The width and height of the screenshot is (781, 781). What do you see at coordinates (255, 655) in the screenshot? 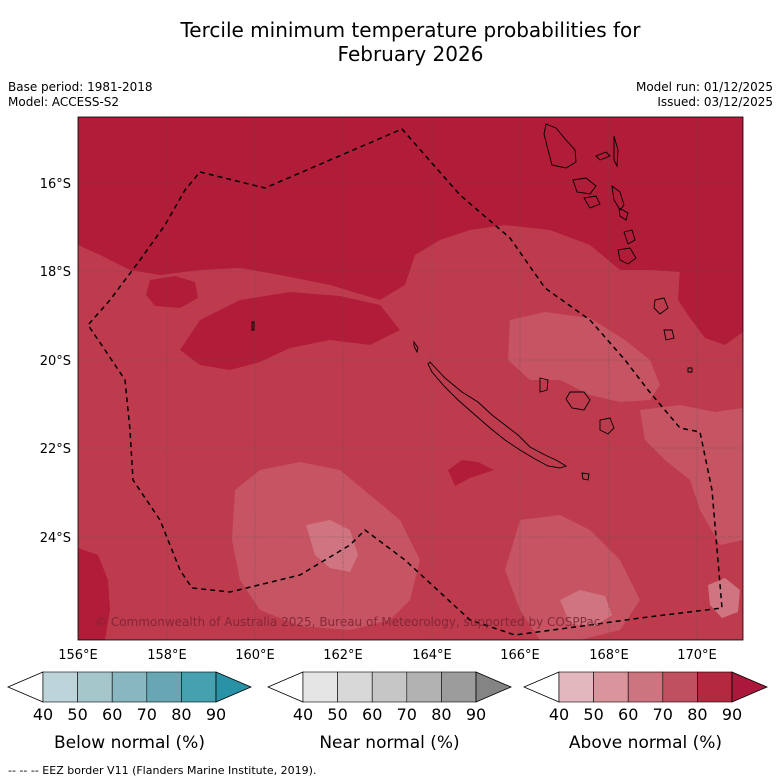
I see `lon-label-160e: 160°E` at bounding box center [255, 655].